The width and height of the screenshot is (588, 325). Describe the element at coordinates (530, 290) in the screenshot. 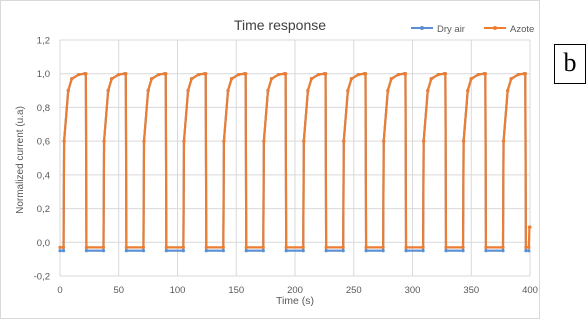

I see `x-tick-label: 400` at that location.